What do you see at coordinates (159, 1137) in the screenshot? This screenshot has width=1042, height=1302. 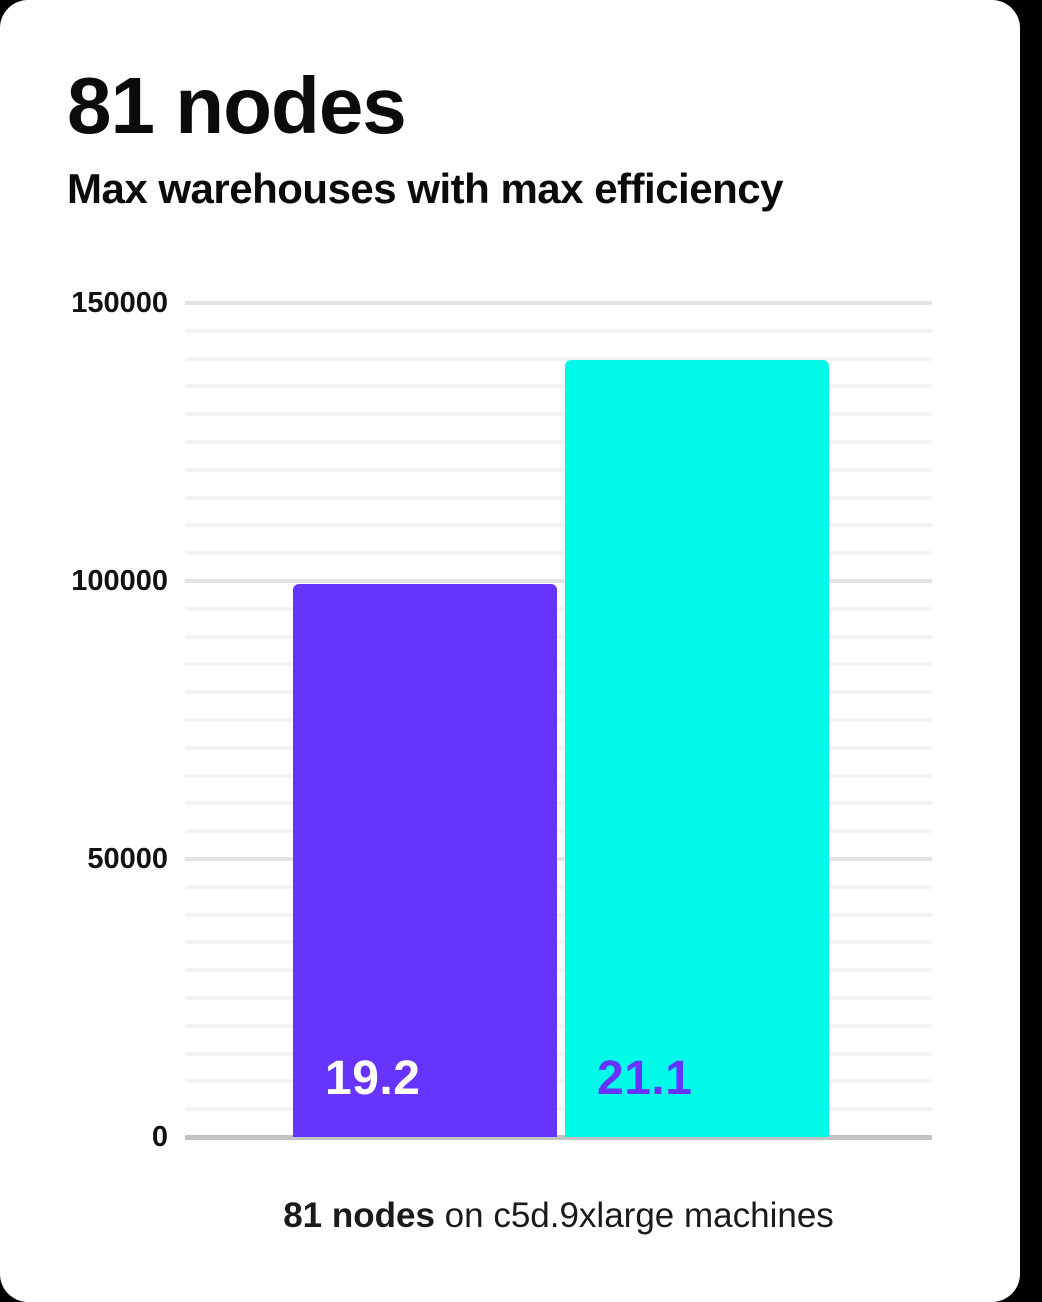 I see `y-tick-label: 0` at bounding box center [159, 1137].